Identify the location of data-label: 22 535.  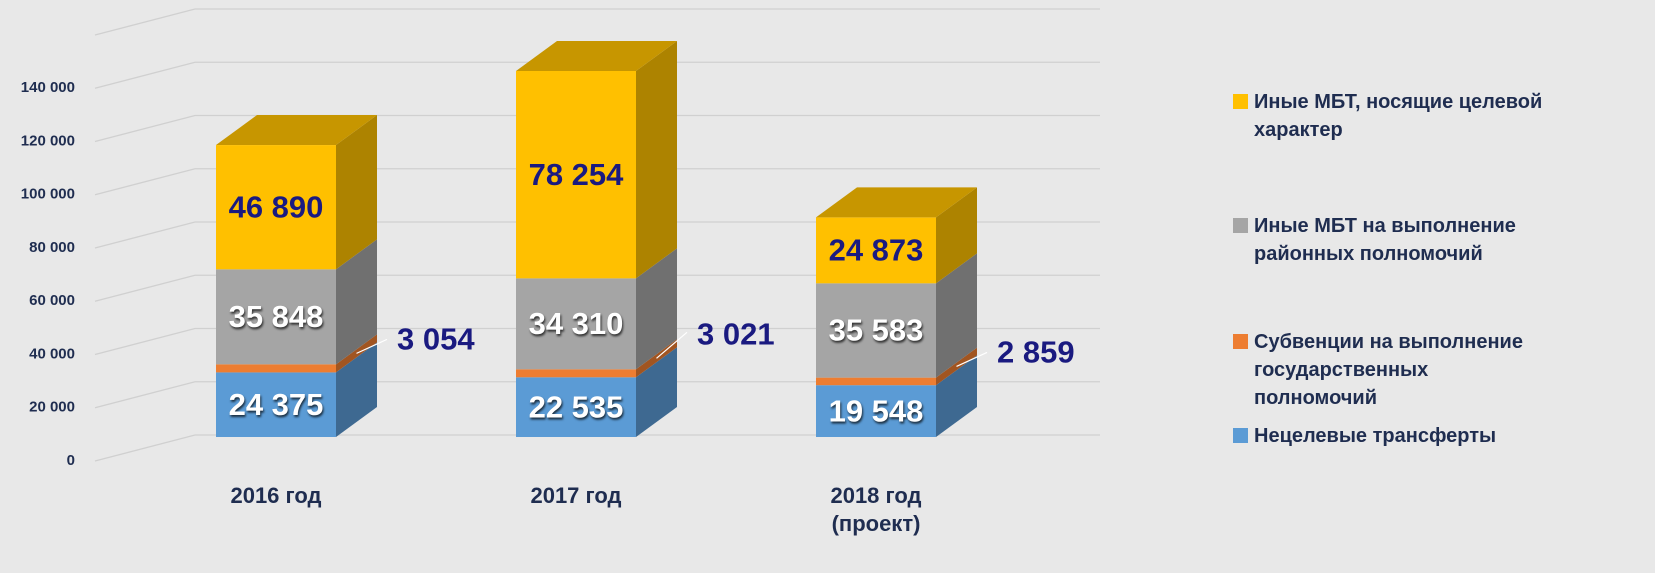
(576, 406).